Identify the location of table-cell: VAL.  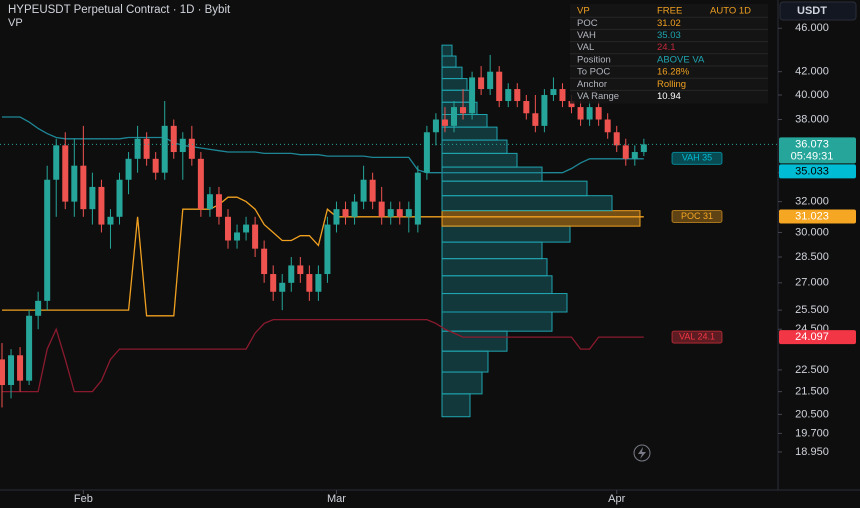
(585, 47).